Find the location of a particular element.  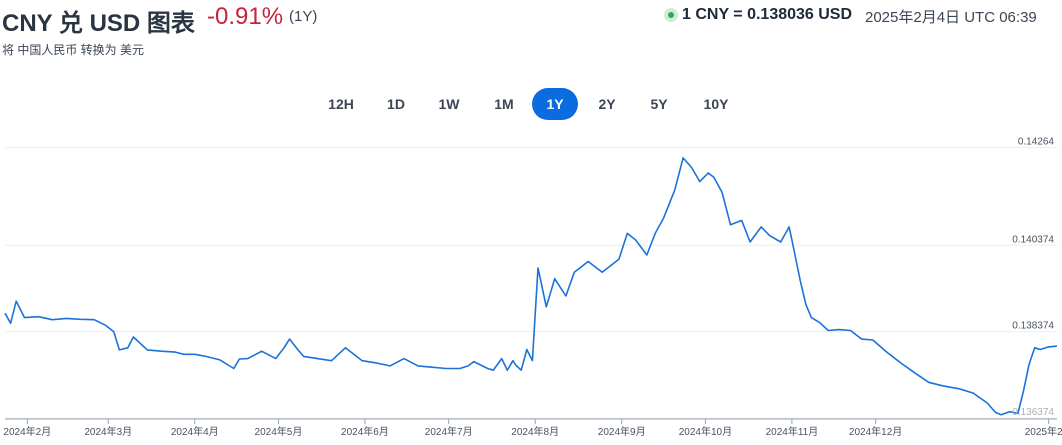

x-tick-label: 2024年9月 is located at coordinates (622, 431).